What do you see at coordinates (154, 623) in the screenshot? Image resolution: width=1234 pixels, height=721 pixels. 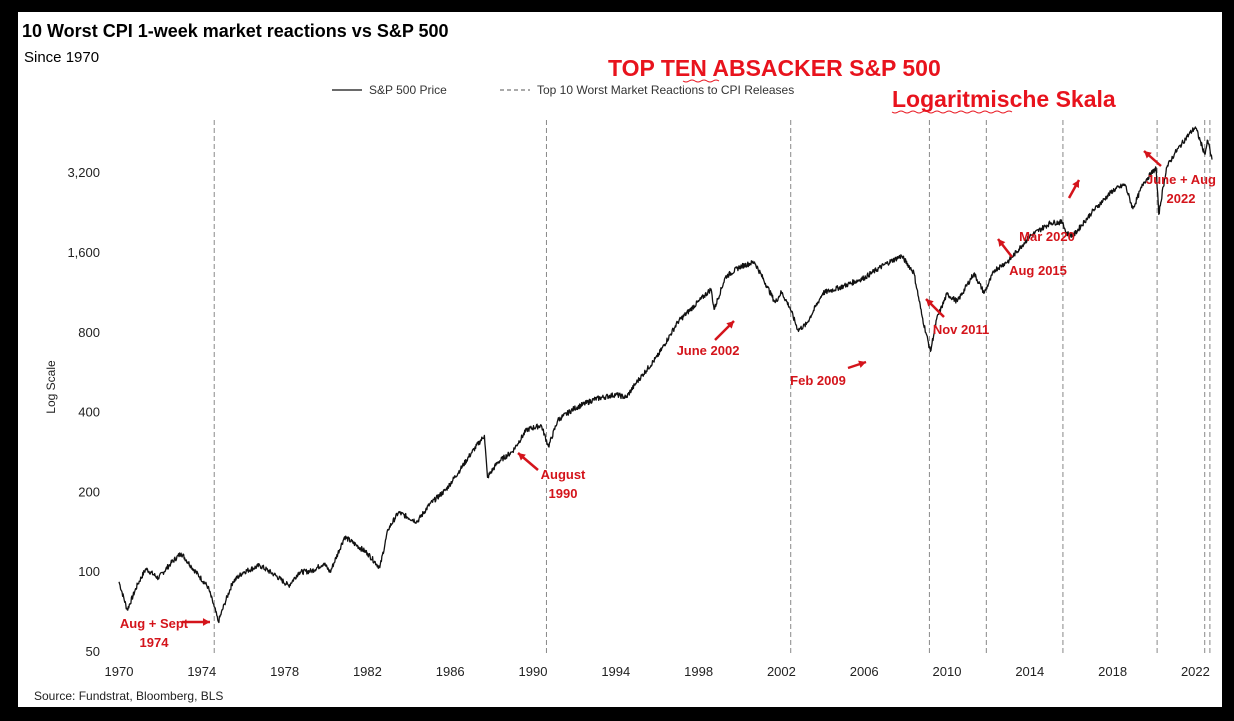 I see `annotation-label: Aug + Sept` at bounding box center [154, 623].